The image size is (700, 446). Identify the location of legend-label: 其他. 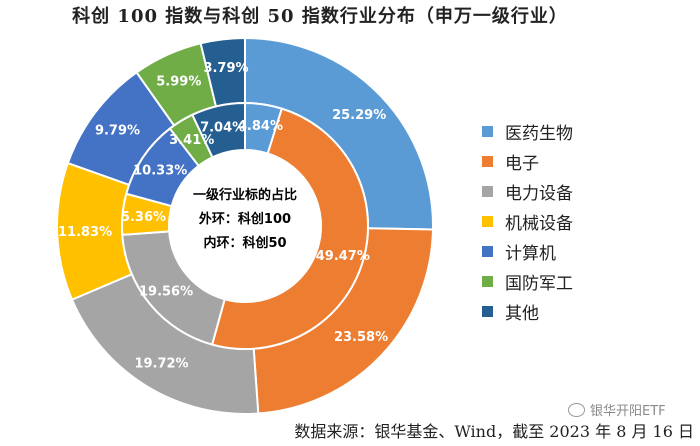
(522, 313).